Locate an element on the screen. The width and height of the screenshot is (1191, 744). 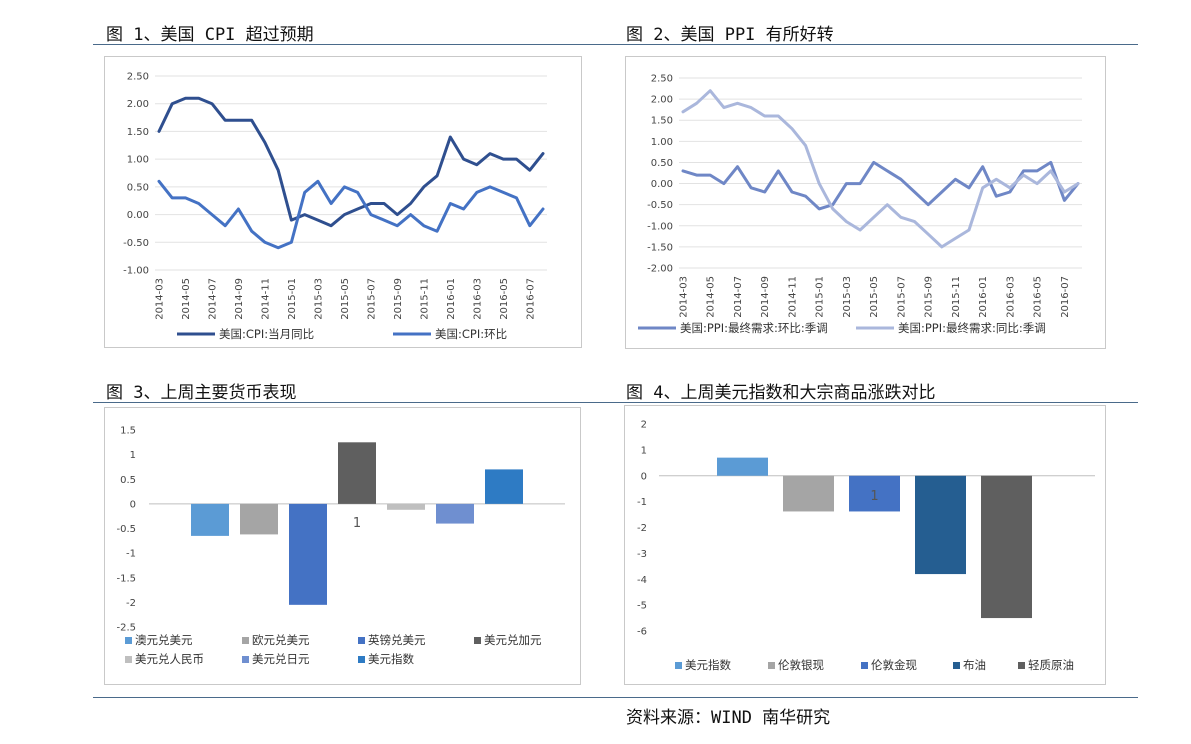
y-tick-label: -6 is located at coordinates (642, 632).